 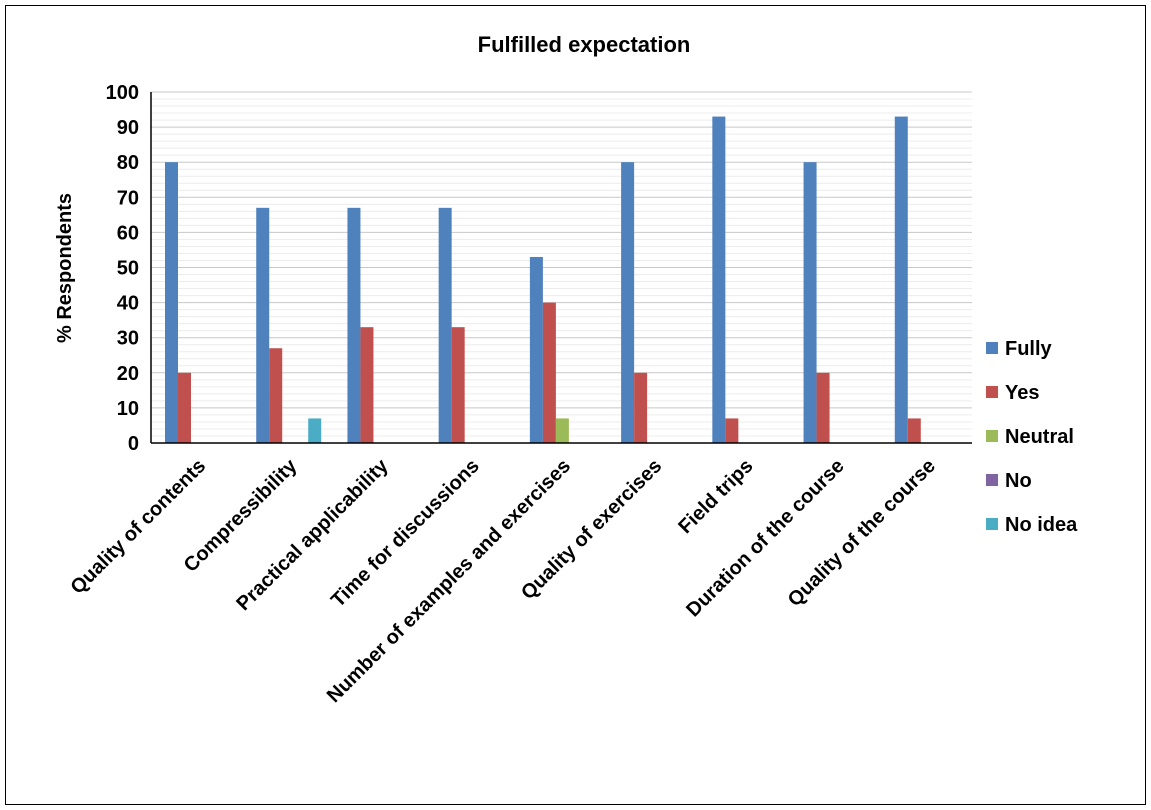 I want to click on y-tick-label: 100, so click(x=122, y=93).